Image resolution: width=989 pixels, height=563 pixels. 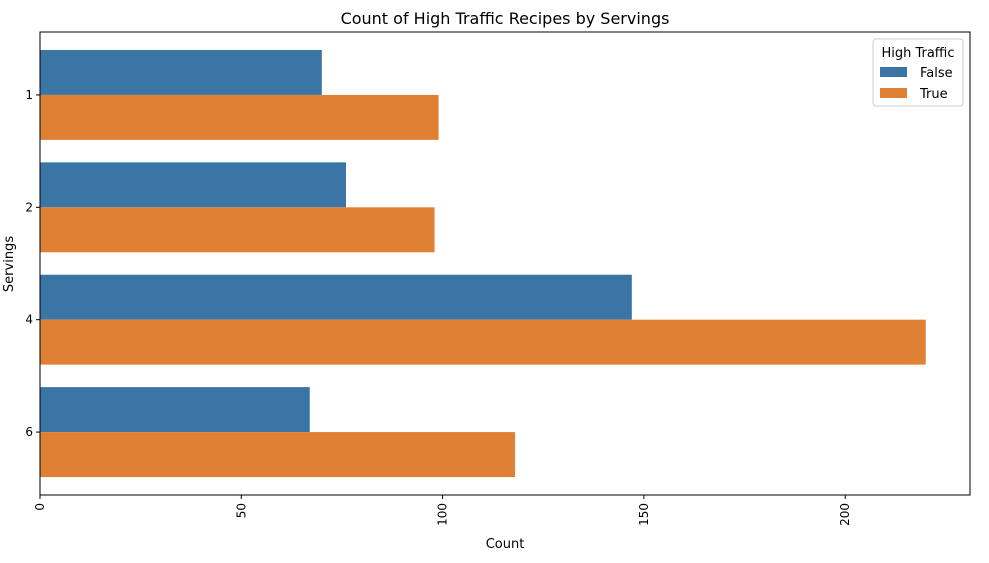 What do you see at coordinates (644, 514) in the screenshot?
I see `x-tick-label-150: 150` at bounding box center [644, 514].